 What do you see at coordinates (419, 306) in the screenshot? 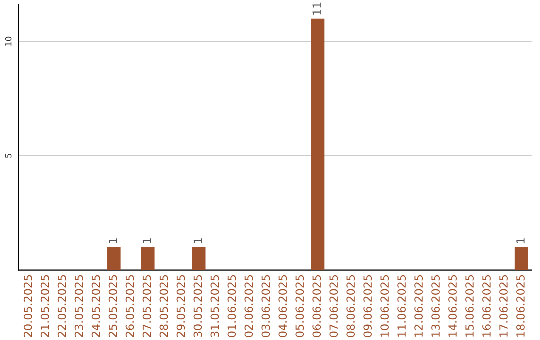
I see `x-tick-label: 12.06.2025` at bounding box center [419, 306].